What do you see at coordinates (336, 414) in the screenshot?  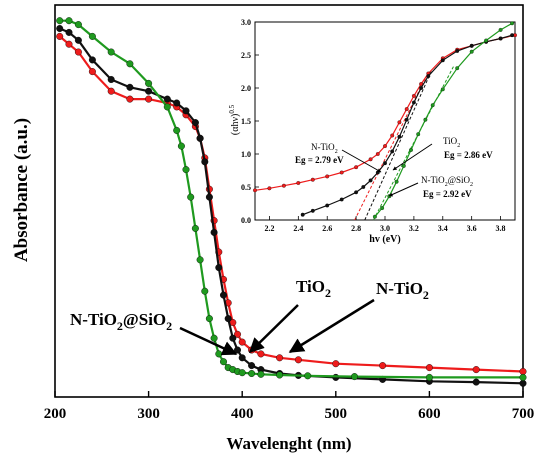 I see `main-x-tick-label: 500` at bounding box center [336, 414].